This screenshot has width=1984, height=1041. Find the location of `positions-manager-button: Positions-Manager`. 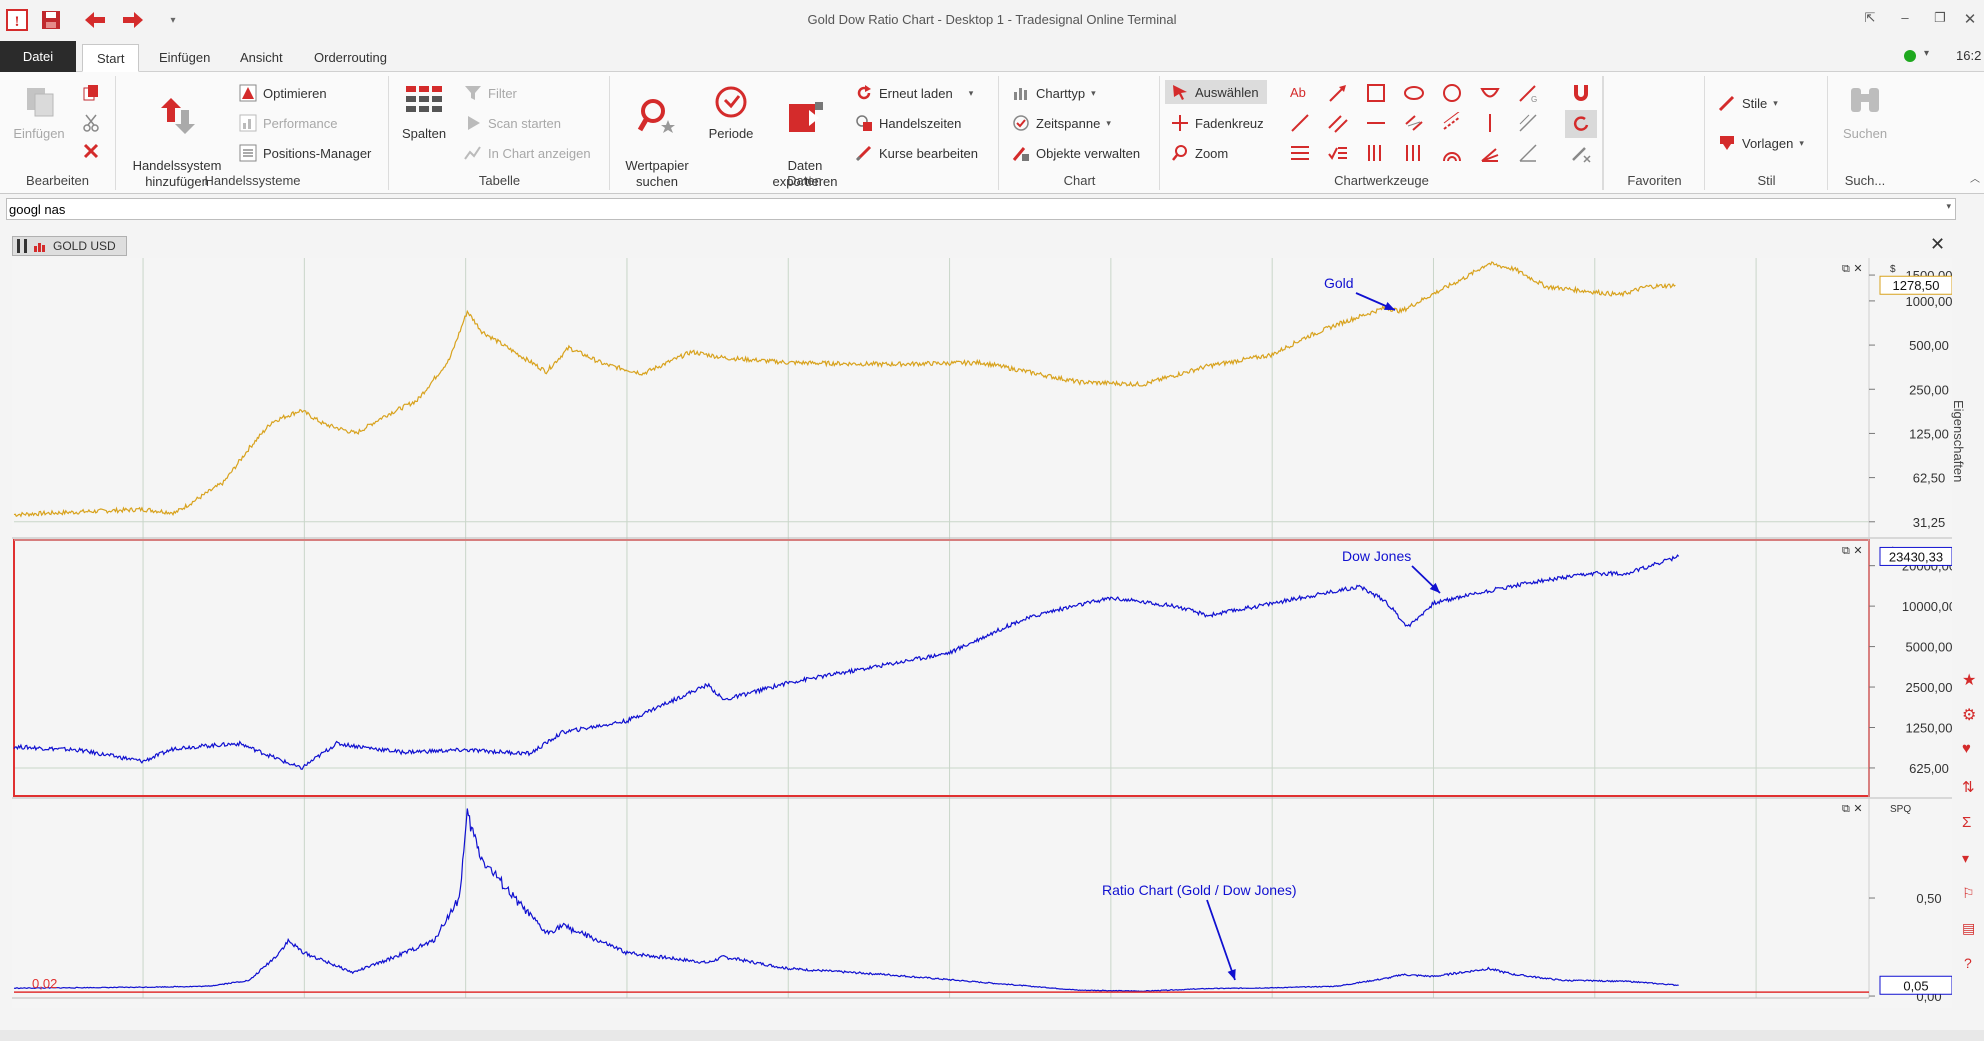

positions-manager-button: Positions-Manager is located at coordinates (305, 153).